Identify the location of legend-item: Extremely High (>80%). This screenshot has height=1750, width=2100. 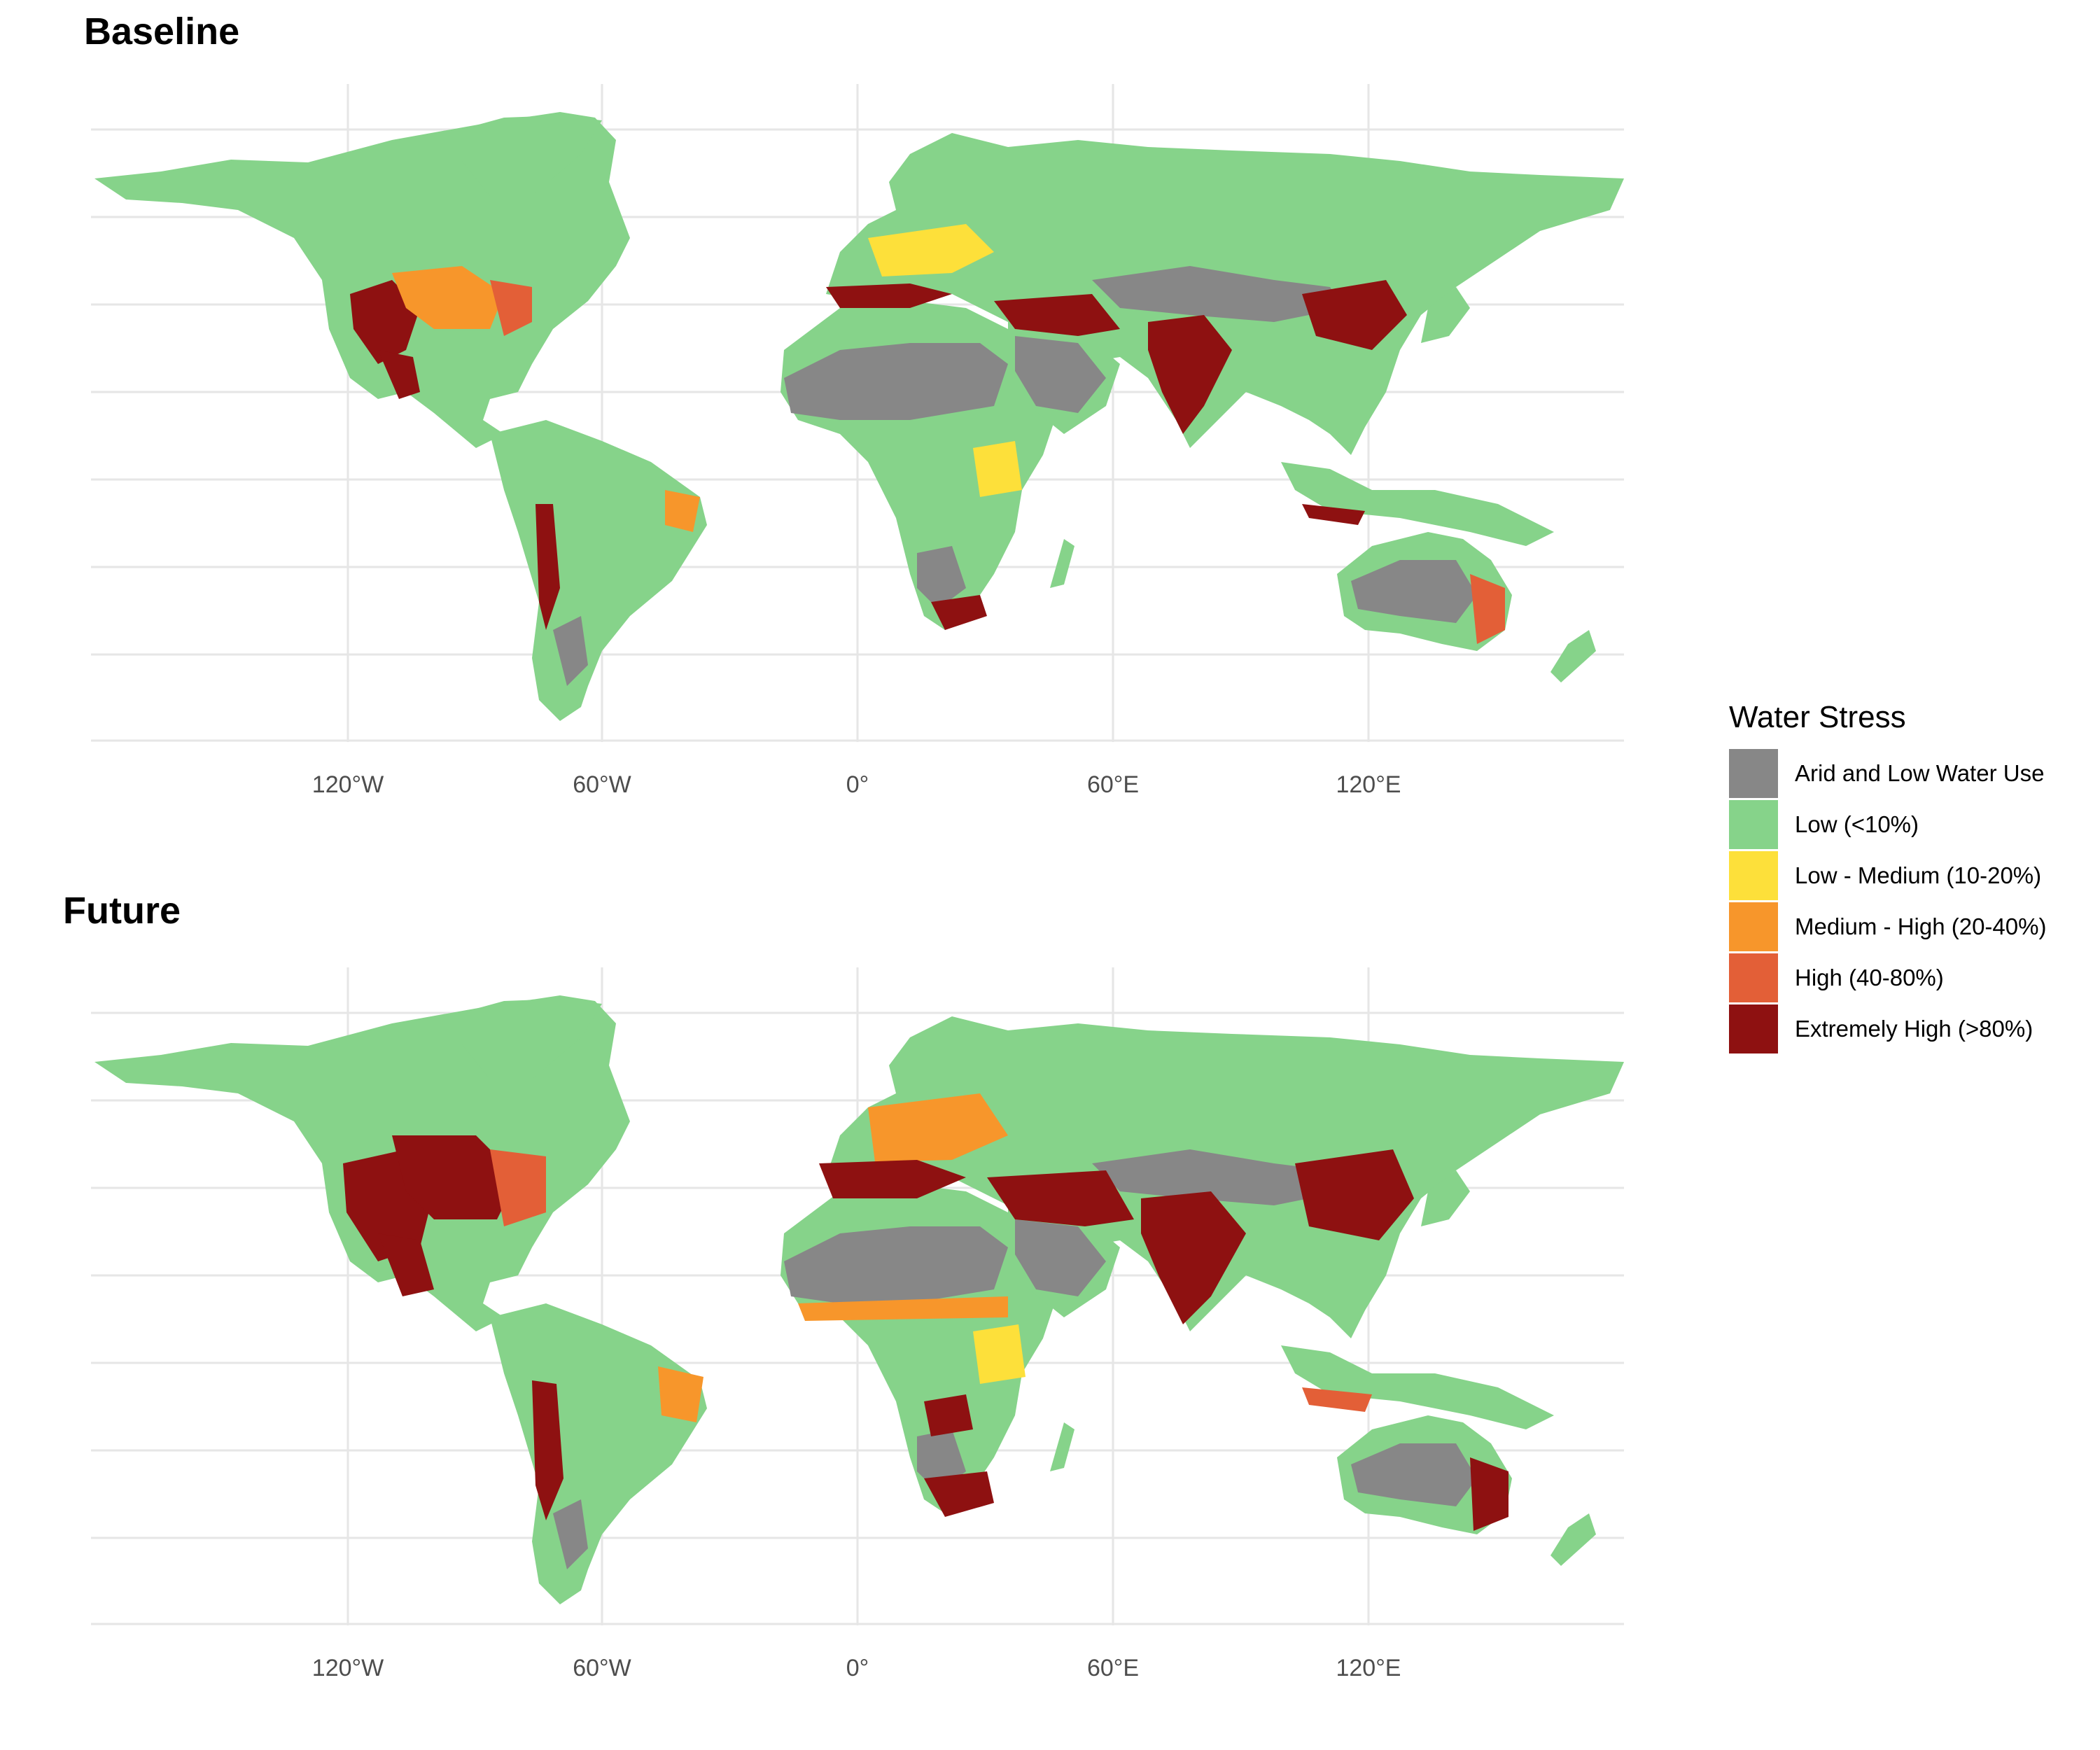
(1887, 1028).